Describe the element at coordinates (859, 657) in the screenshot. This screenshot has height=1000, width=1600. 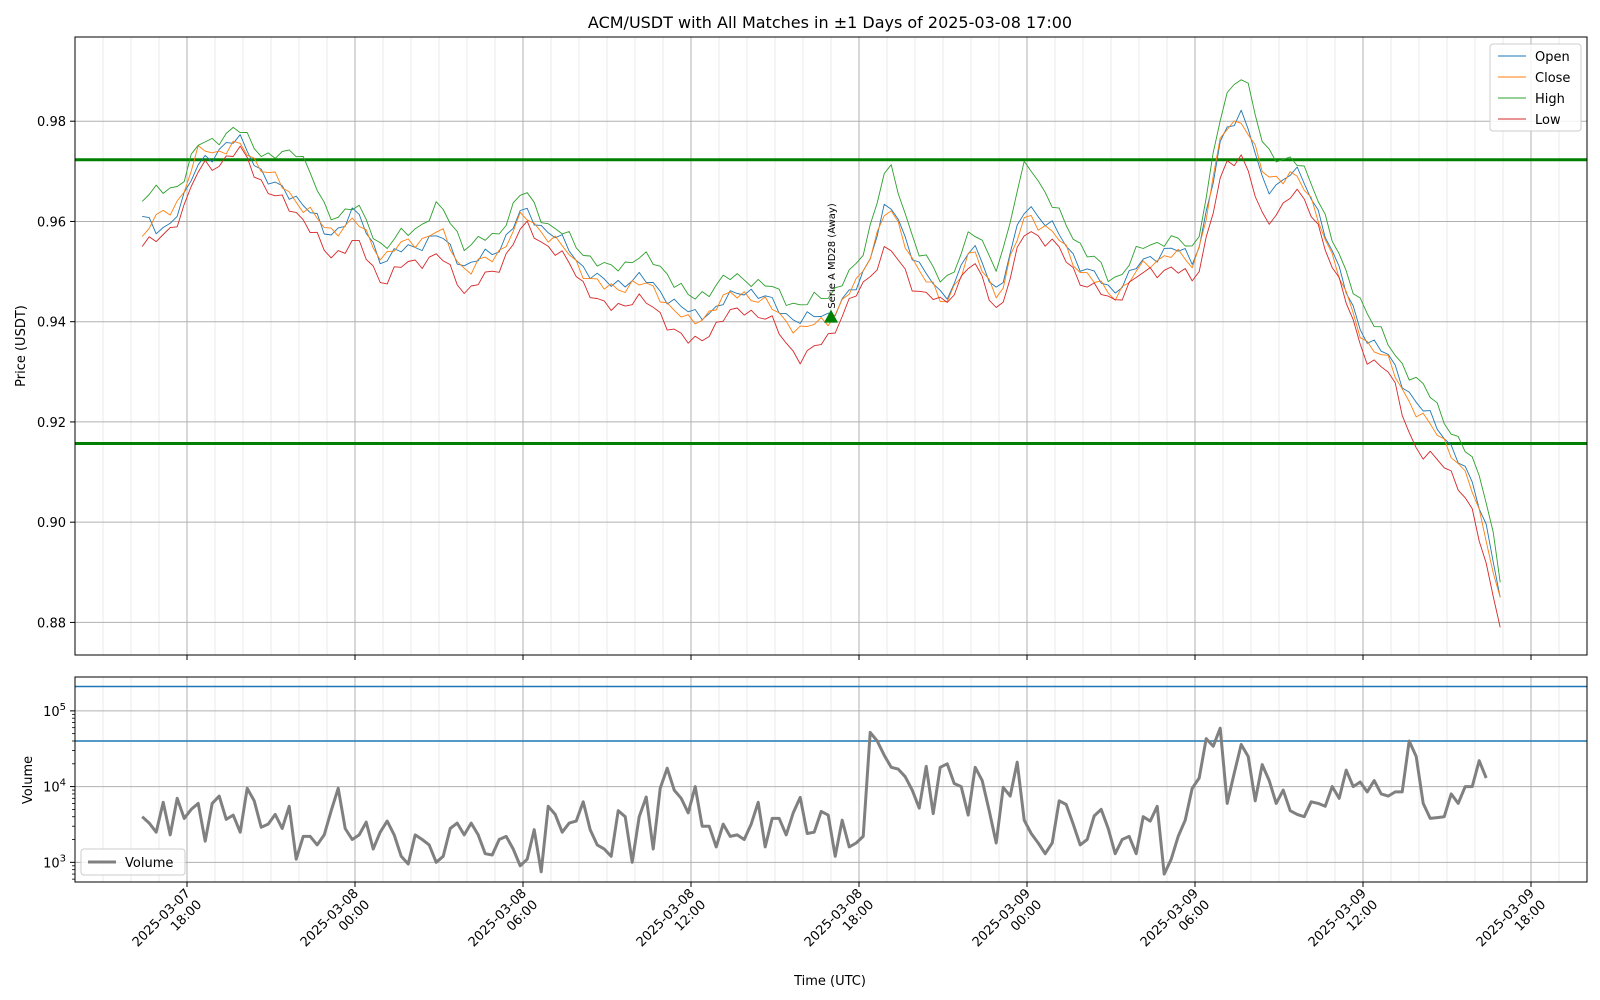
I see `price-x-ticks` at that location.